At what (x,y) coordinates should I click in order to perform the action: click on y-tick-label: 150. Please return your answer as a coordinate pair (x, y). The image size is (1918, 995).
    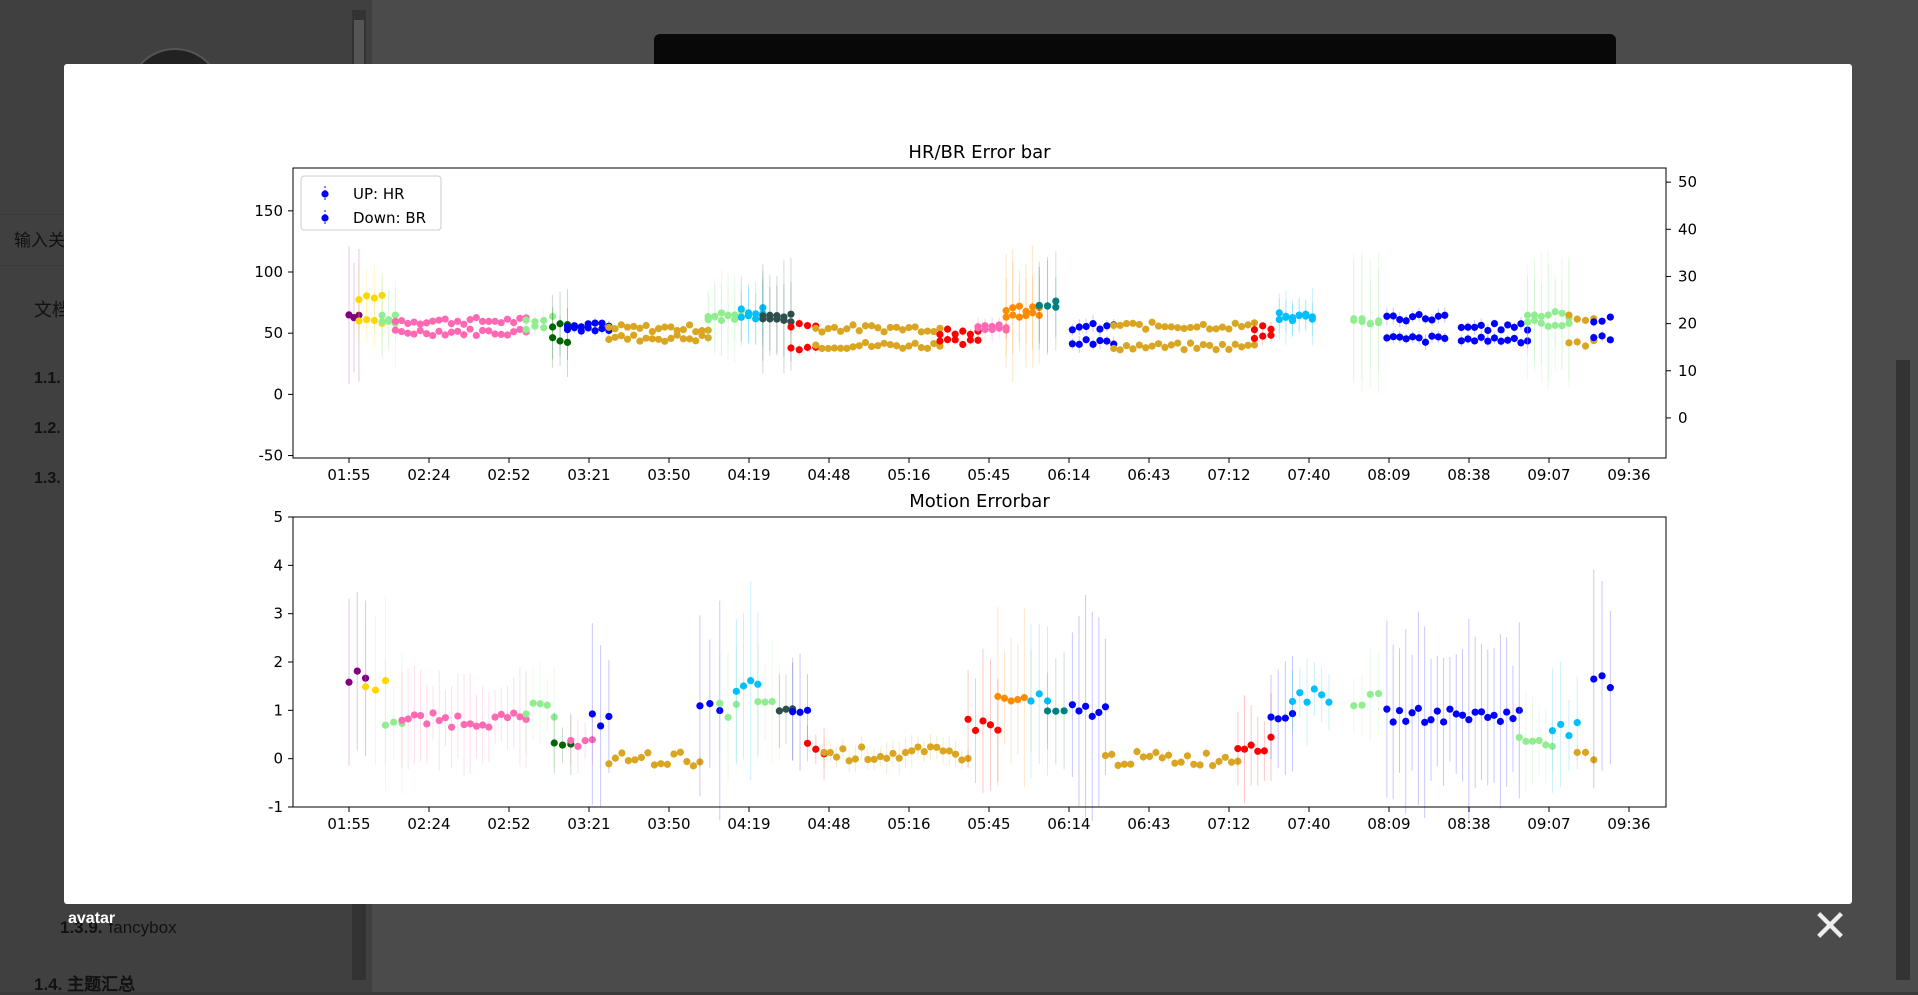
    Looking at the image, I should click on (268, 211).